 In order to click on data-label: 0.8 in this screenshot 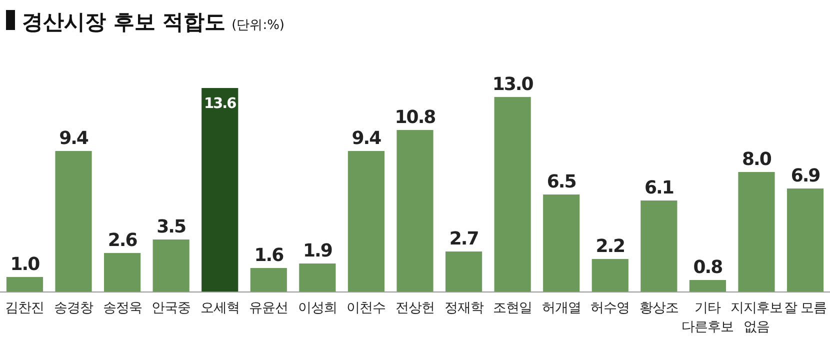, I will do `click(708, 267)`.